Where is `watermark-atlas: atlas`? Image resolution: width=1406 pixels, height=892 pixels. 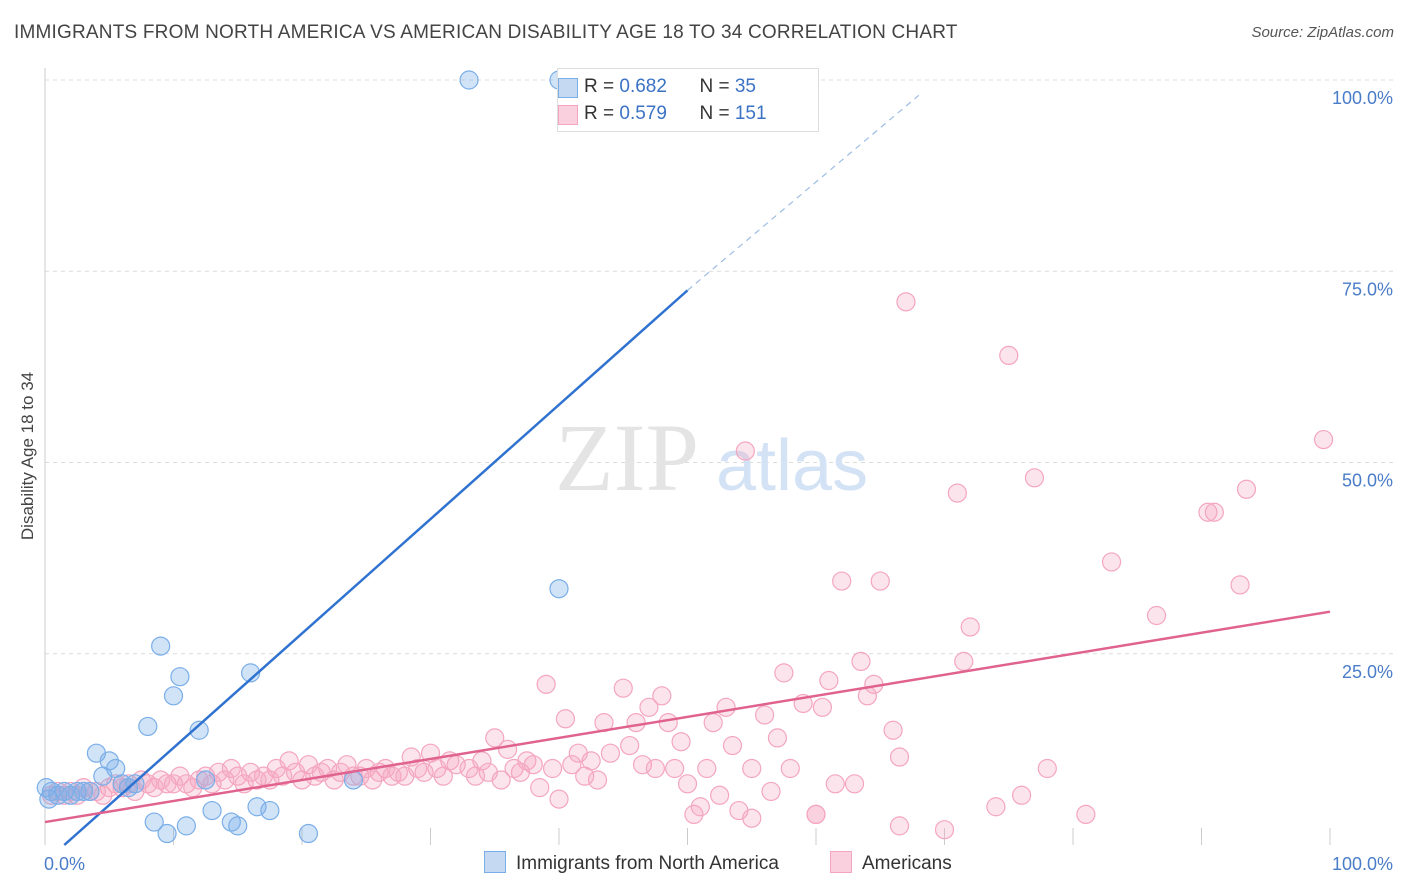 watermark-atlas: atlas is located at coordinates (792, 466).